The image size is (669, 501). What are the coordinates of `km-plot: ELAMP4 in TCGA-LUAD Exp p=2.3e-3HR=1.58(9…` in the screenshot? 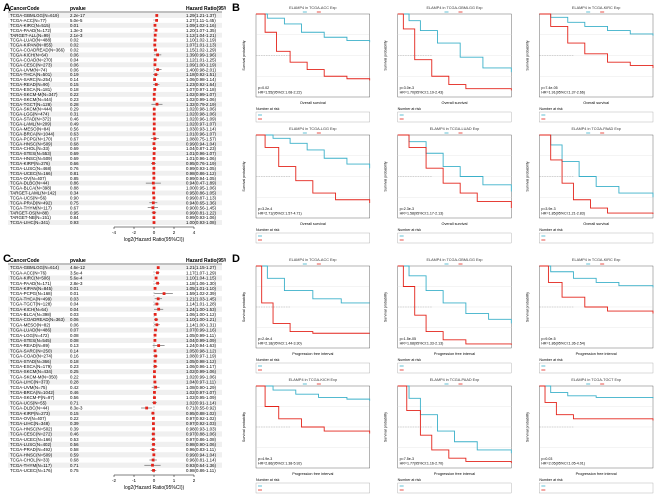 It's located at (448, 185).